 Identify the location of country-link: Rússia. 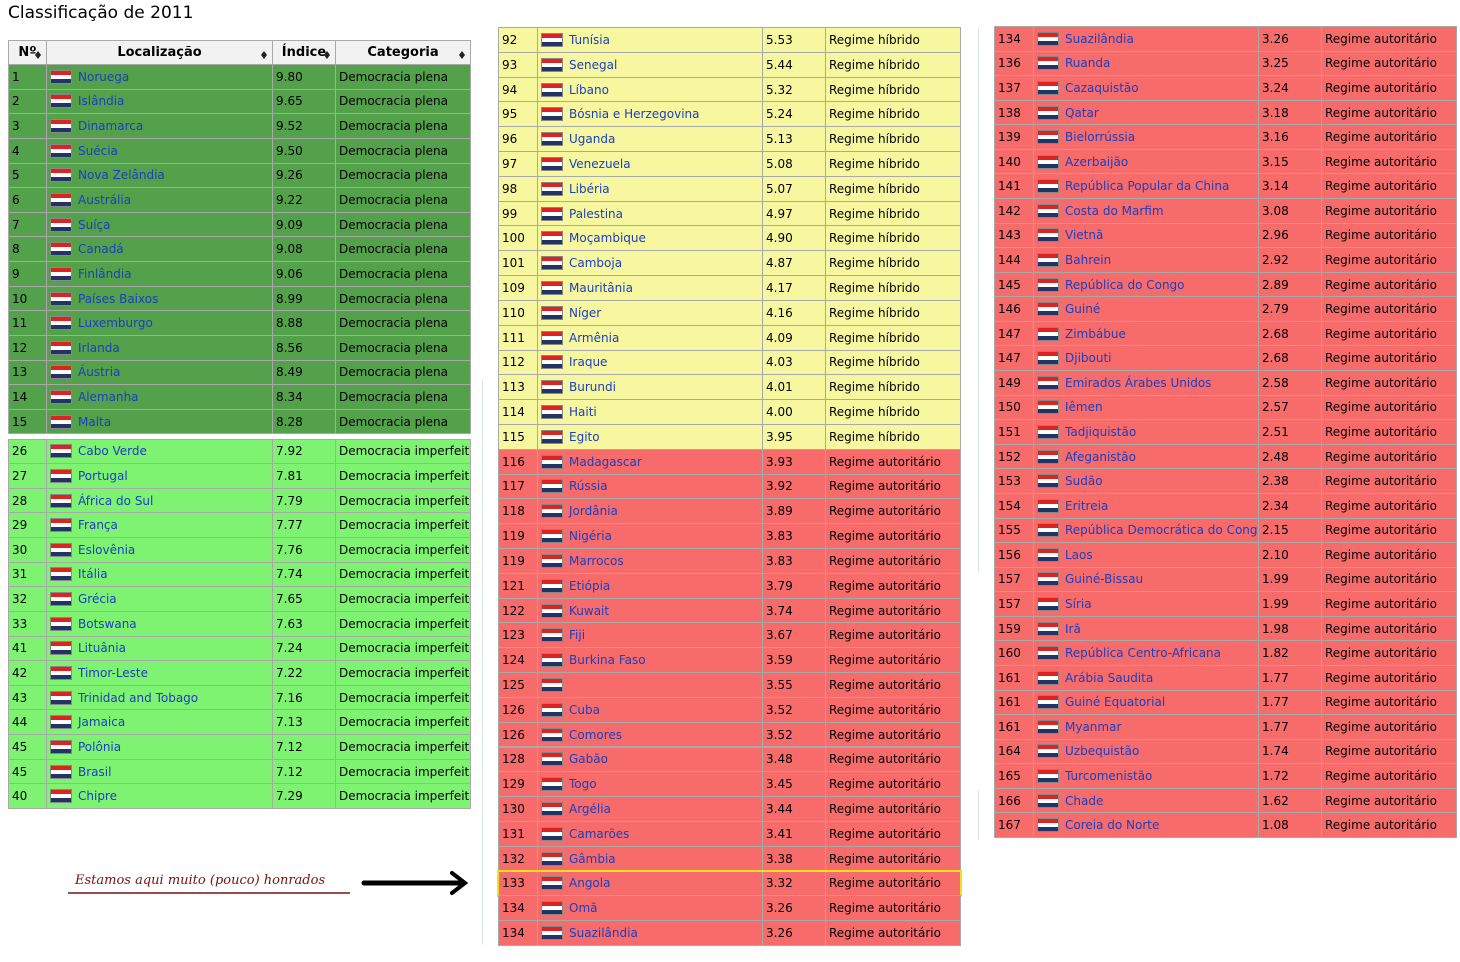
(588, 486).